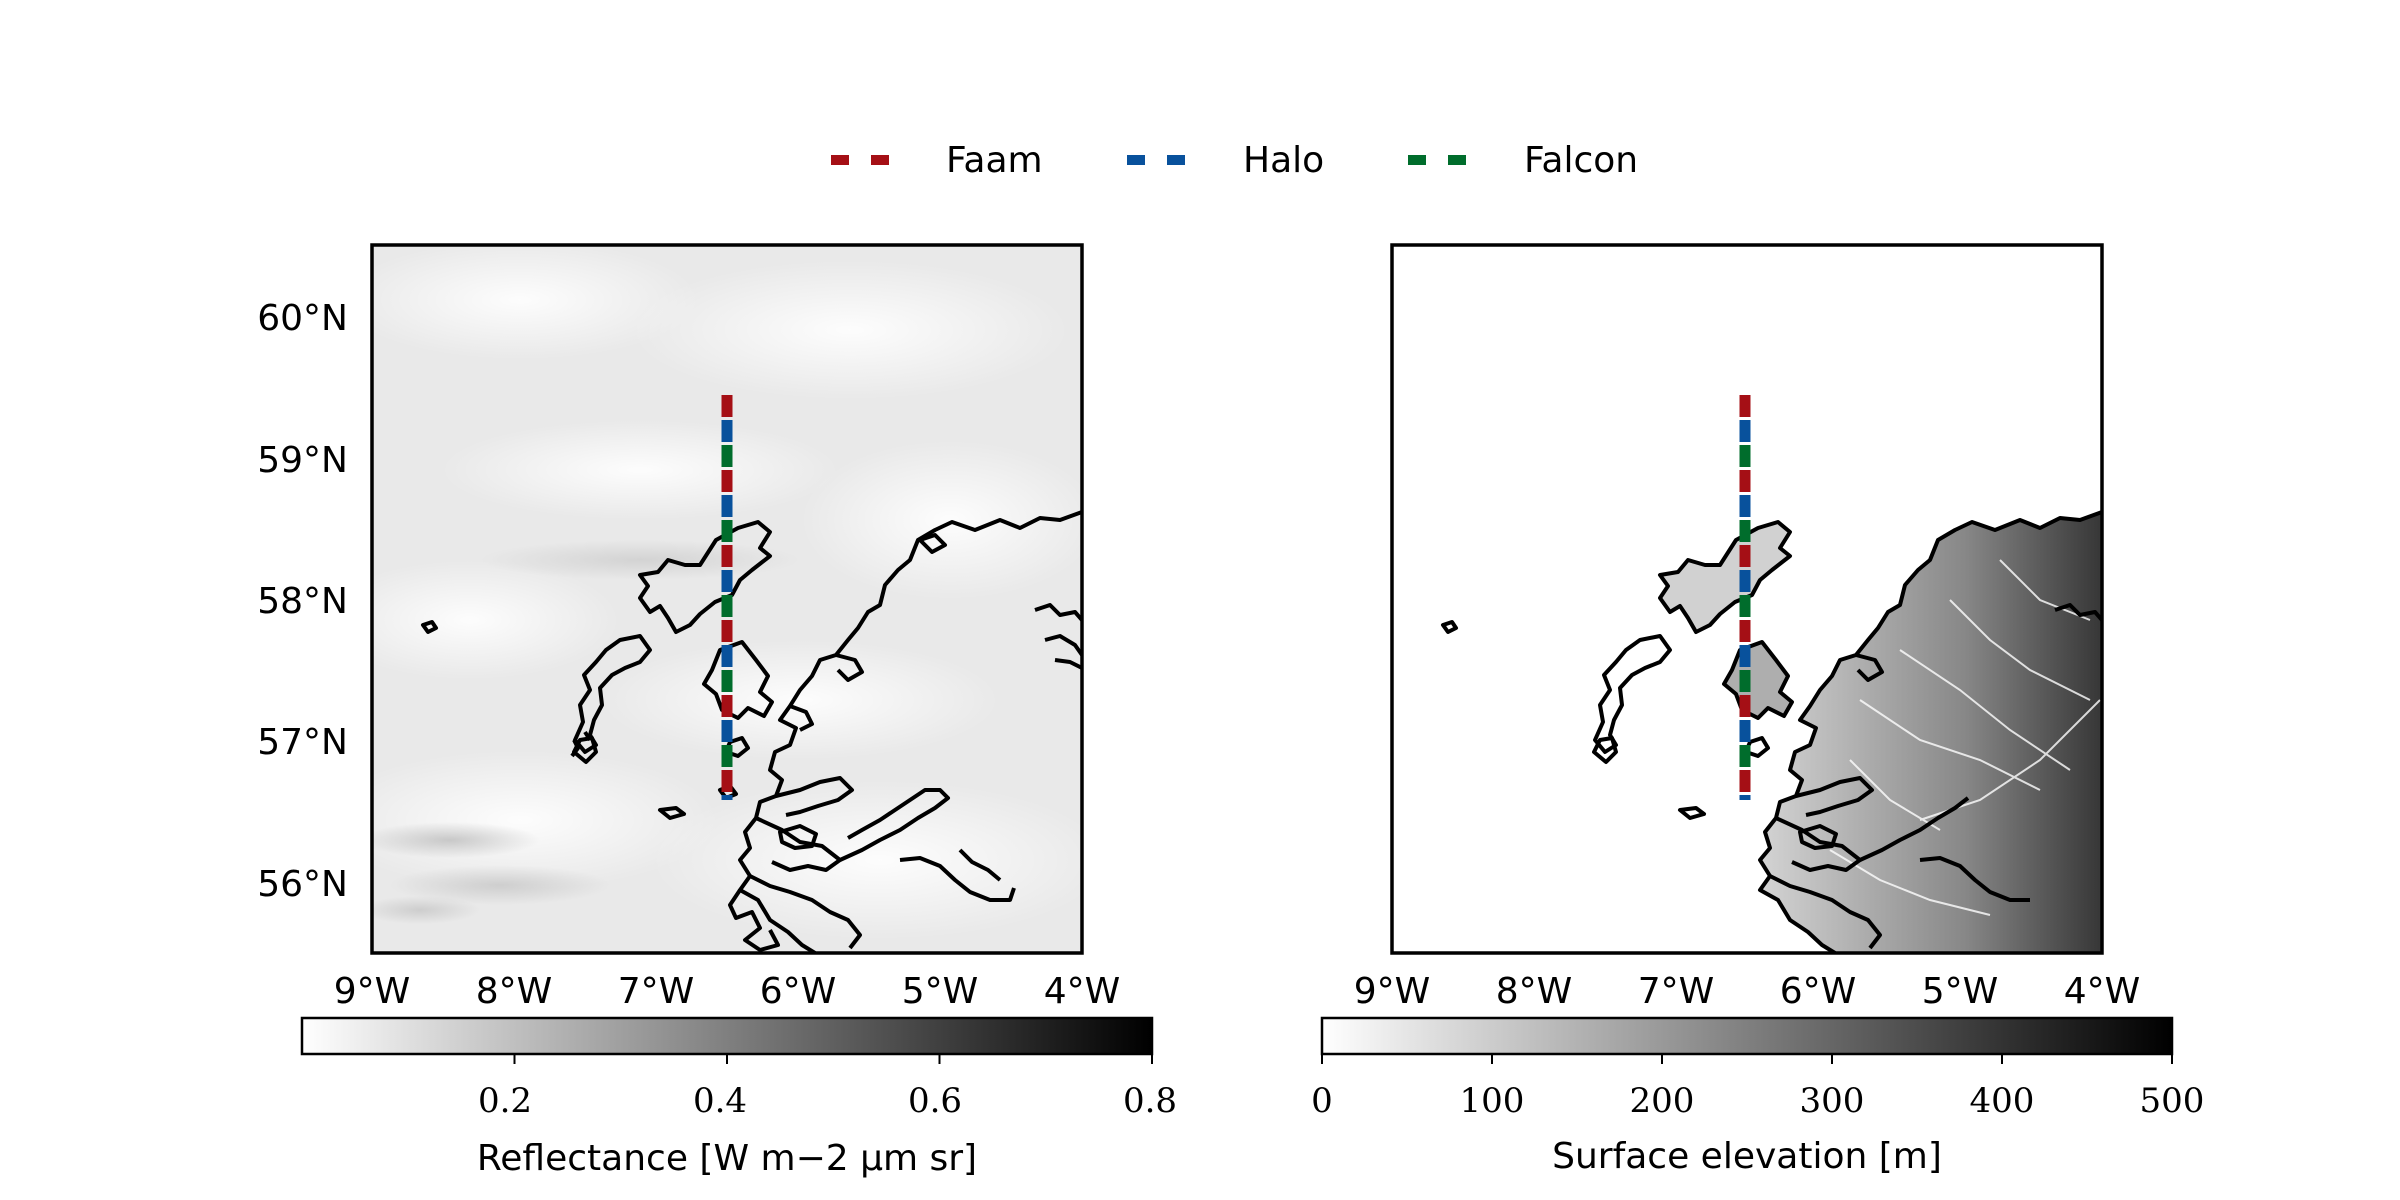  Describe the element at coordinates (1747, 1156) in the screenshot. I see `colorbar-label-right: Surface elevation [m]` at that location.